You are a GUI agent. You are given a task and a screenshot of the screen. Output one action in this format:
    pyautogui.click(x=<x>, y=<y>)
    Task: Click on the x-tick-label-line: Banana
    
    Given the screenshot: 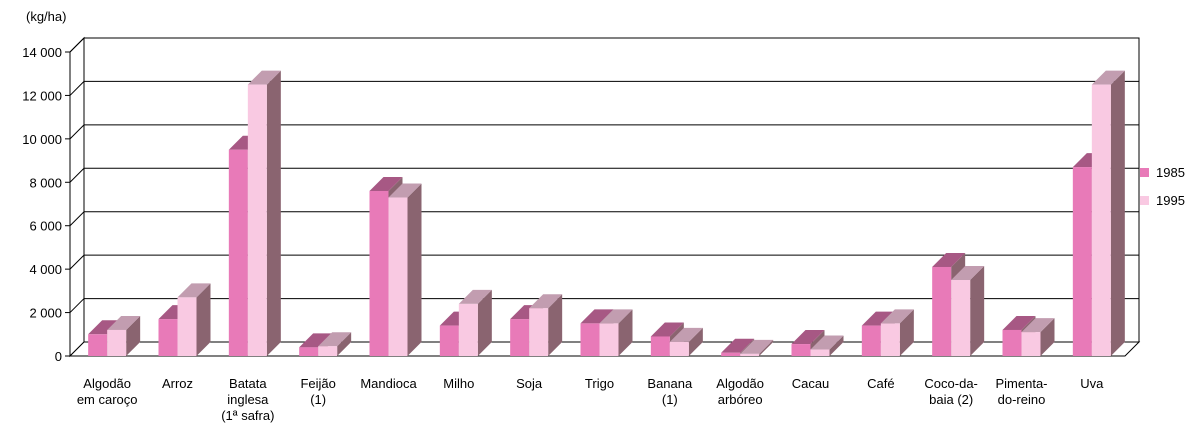 What is the action you would take?
    pyautogui.click(x=670, y=383)
    